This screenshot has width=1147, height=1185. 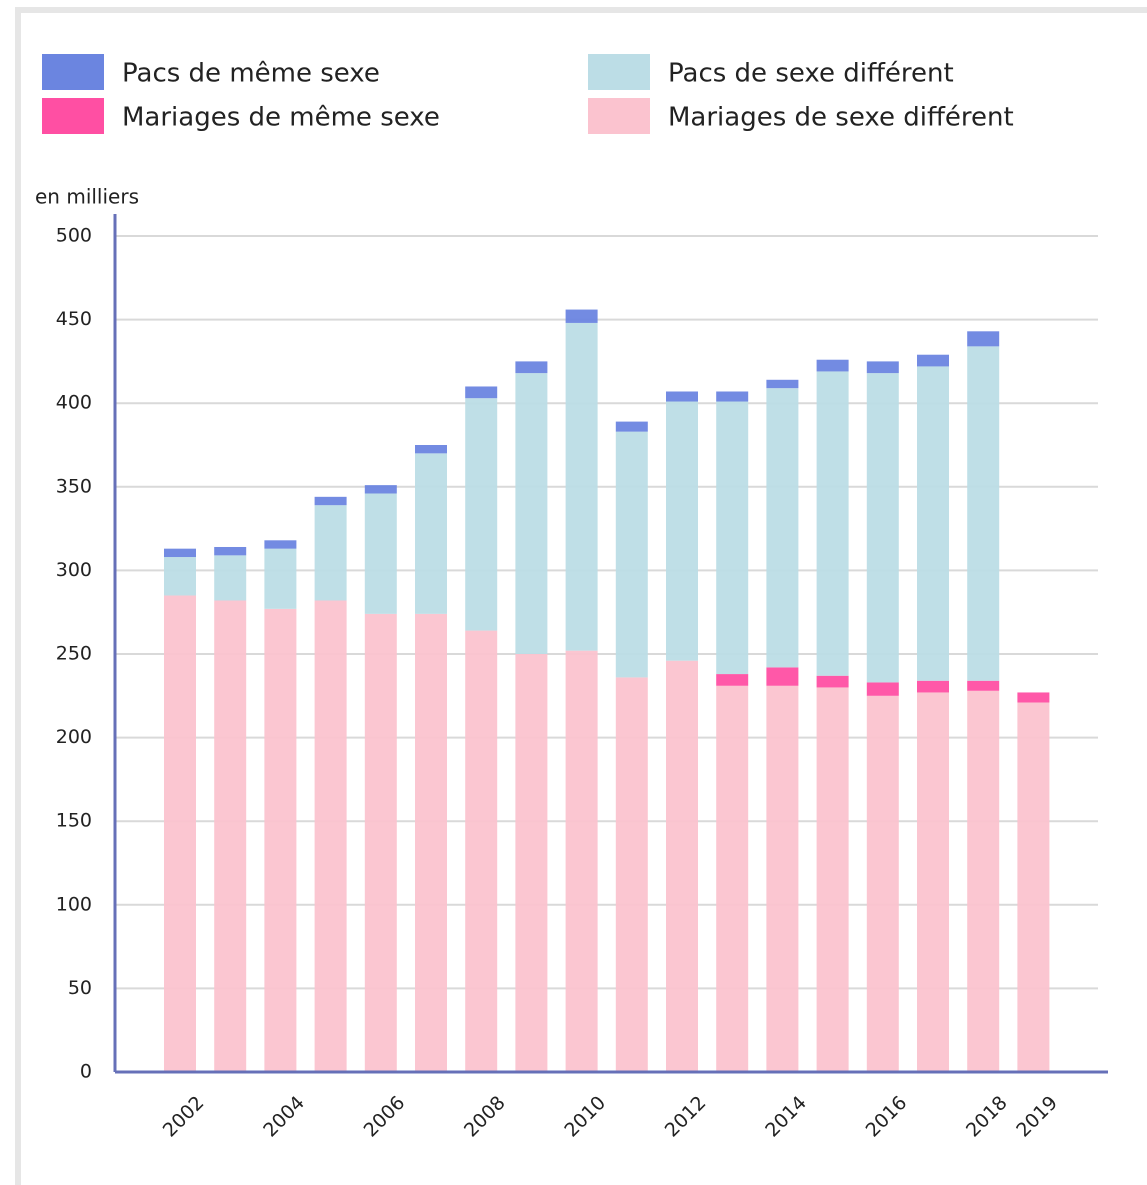 I want to click on legend-label: Pacs de même sexe, so click(x=251, y=74).